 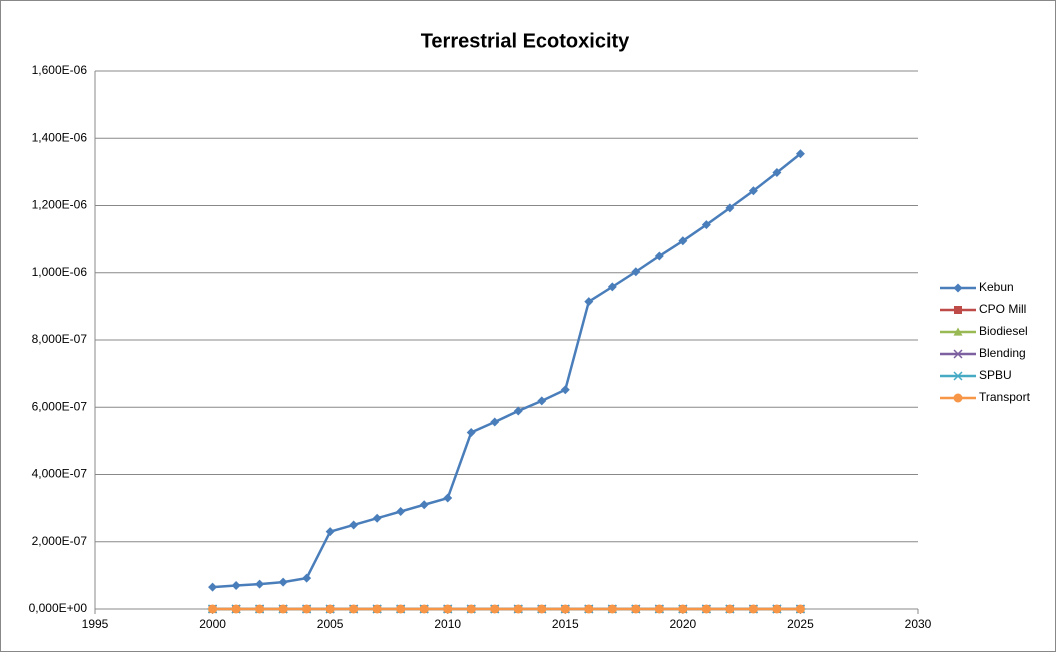 What do you see at coordinates (983, 309) in the screenshot?
I see `legend-item: CPO Mill` at bounding box center [983, 309].